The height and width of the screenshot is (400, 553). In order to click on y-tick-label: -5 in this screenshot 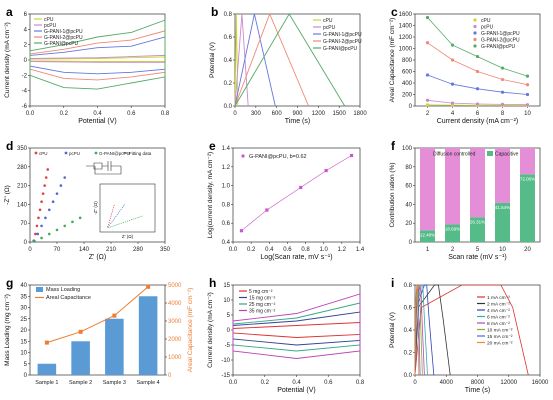, I will do `click(228, 346)`.